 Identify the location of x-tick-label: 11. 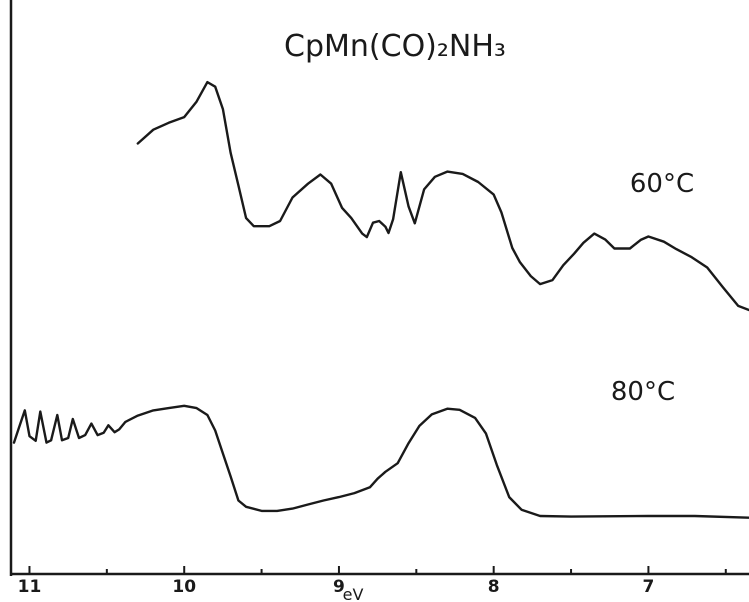
(30, 587).